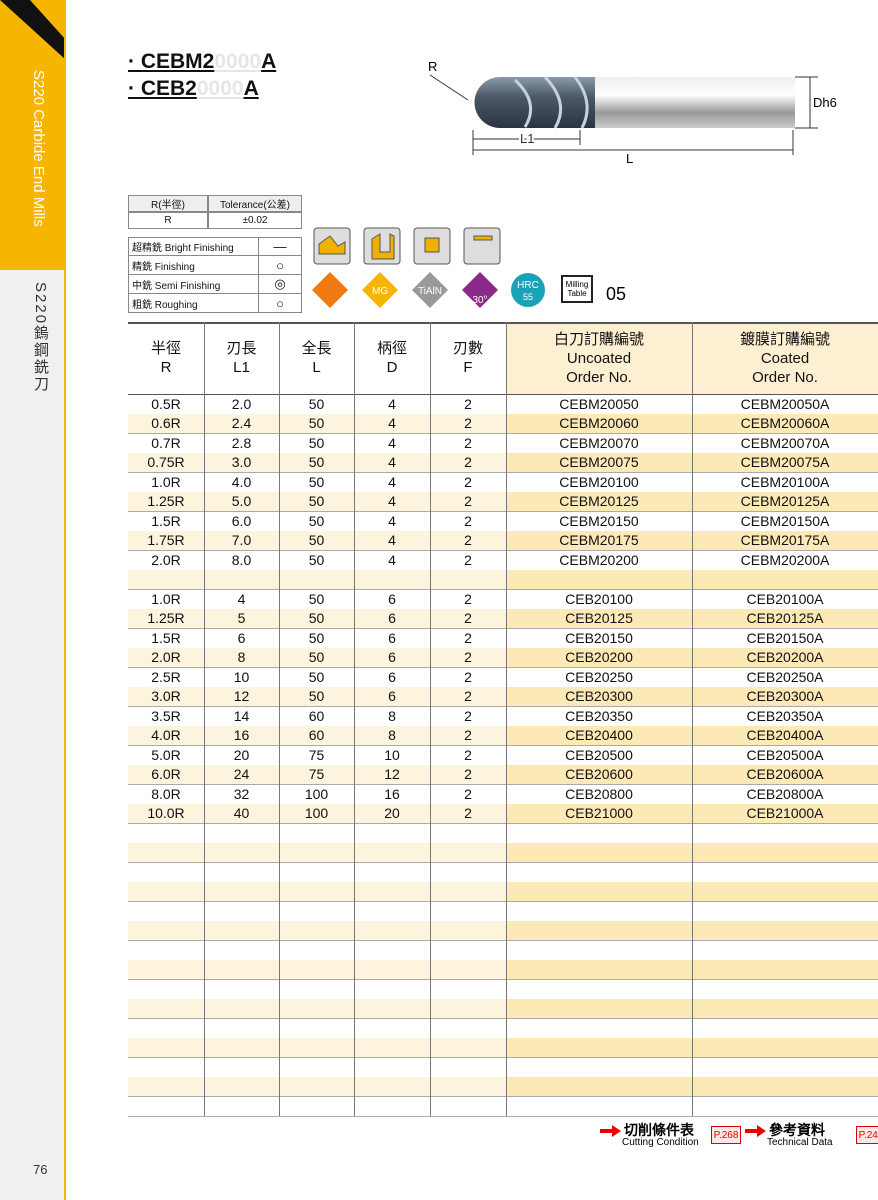 The width and height of the screenshot is (878, 1200). What do you see at coordinates (785, 676) in the screenshot?
I see `table-cell: CEB20250A` at bounding box center [785, 676].